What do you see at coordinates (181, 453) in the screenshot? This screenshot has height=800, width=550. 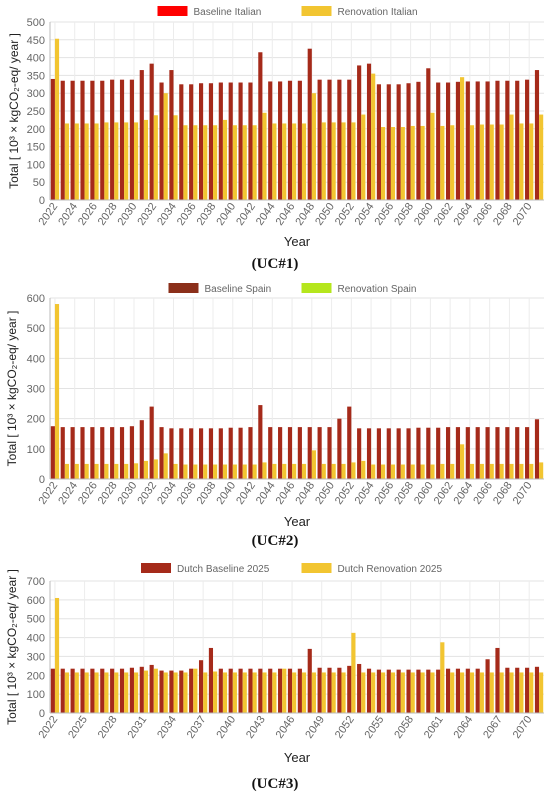 I see `uc2-bar-baseline-2035` at bounding box center [181, 453].